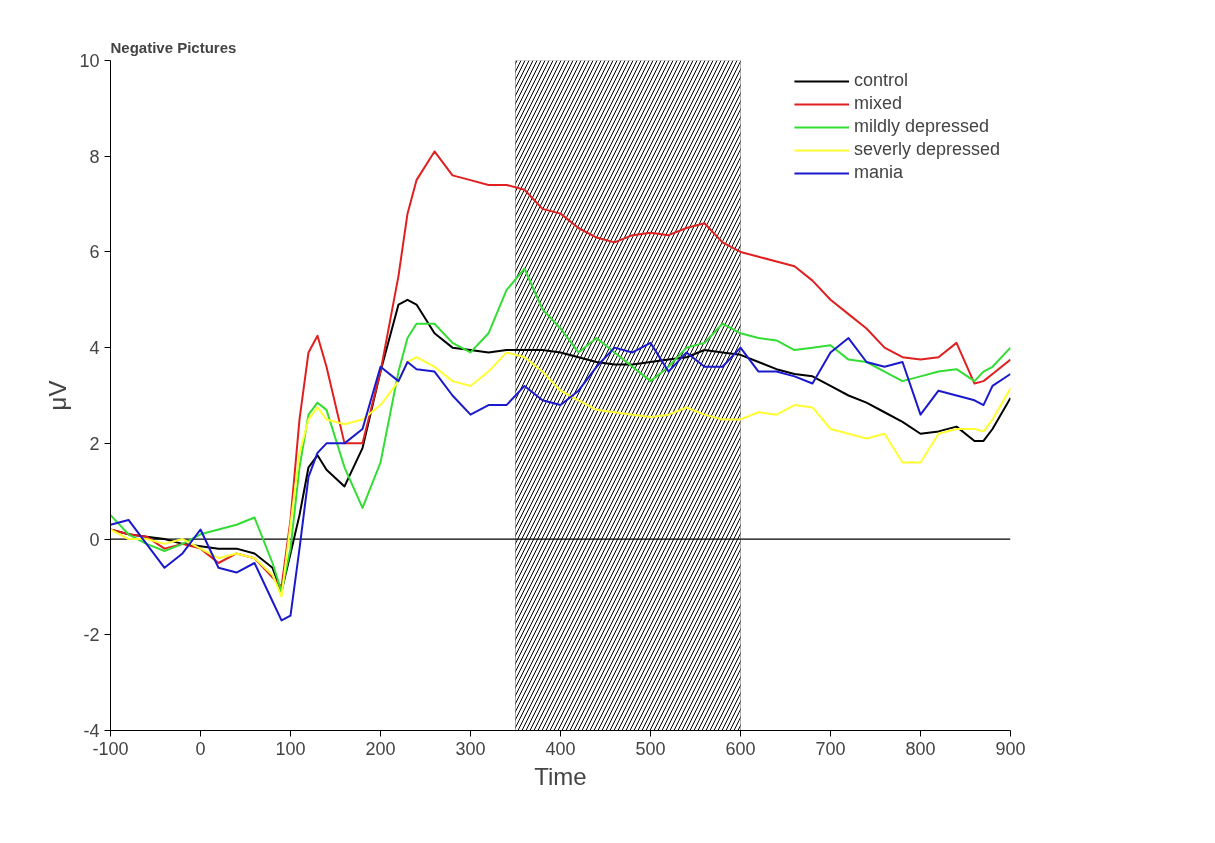 The image size is (1215, 843). Describe the element at coordinates (173, 47) in the screenshot. I see `chart-title: Negative Pictures` at that location.